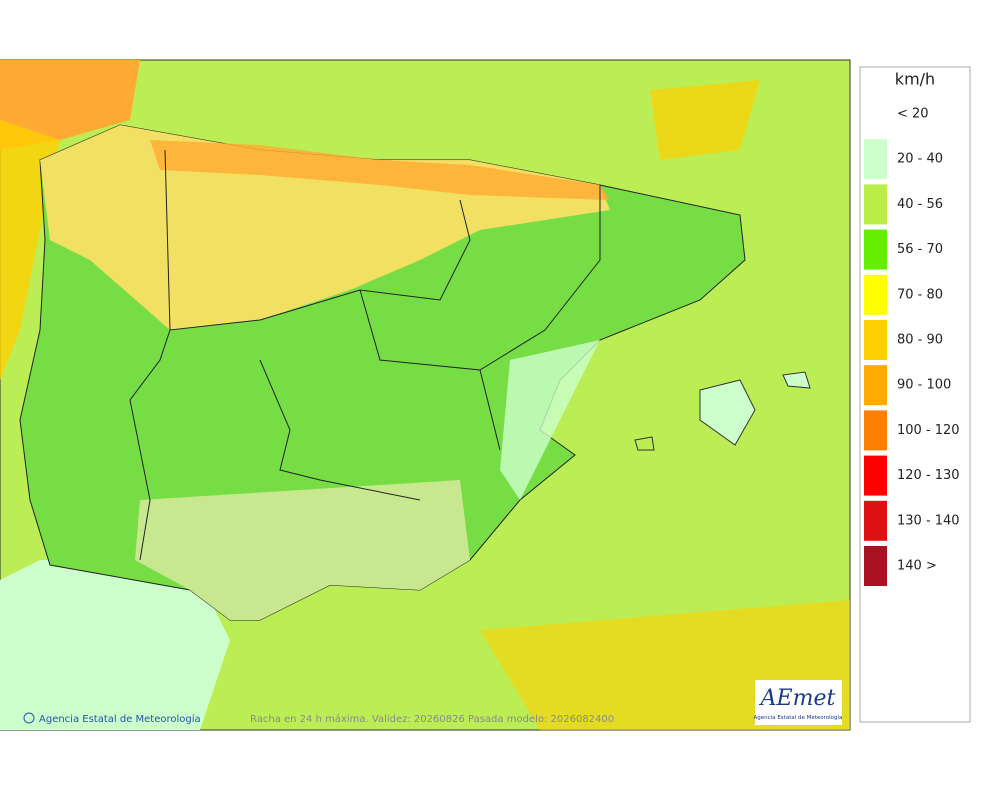 This screenshot has height=790, width=1000. What do you see at coordinates (120, 719) in the screenshot?
I see `credit: Agencia Estatal de Meteorología` at bounding box center [120, 719].